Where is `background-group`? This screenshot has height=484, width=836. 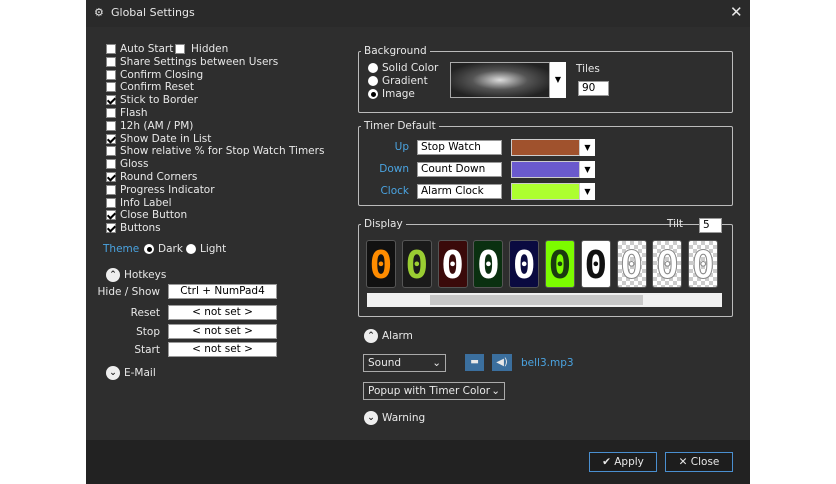 background-group is located at coordinates (545, 82).